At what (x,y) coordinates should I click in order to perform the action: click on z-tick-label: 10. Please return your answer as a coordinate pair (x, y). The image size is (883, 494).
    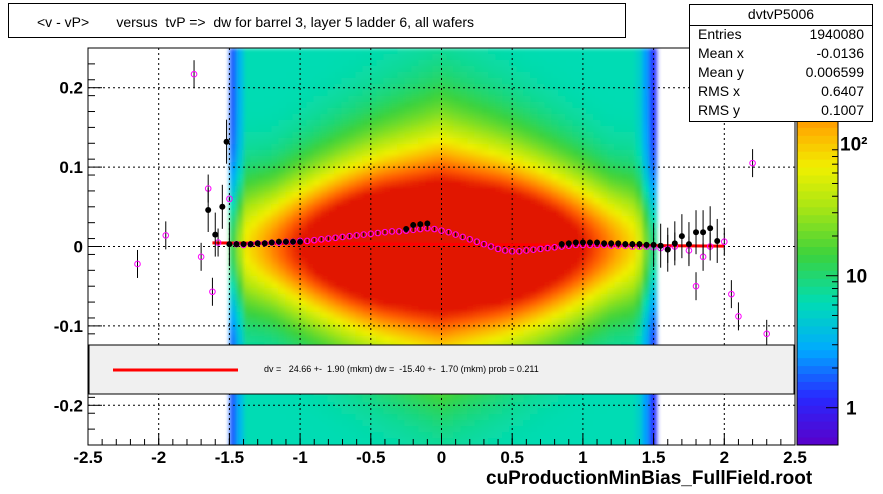
    Looking at the image, I should click on (856, 277).